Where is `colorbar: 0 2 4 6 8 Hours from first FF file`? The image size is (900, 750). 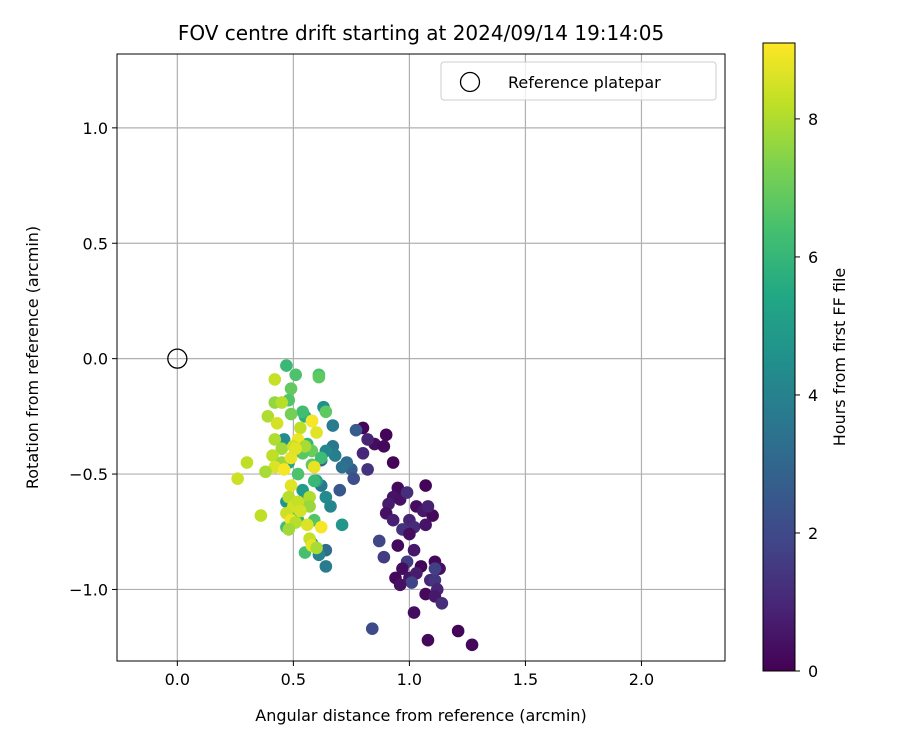
colorbar: 0 2 4 6 8 Hours from first FF file is located at coordinates (805, 361).